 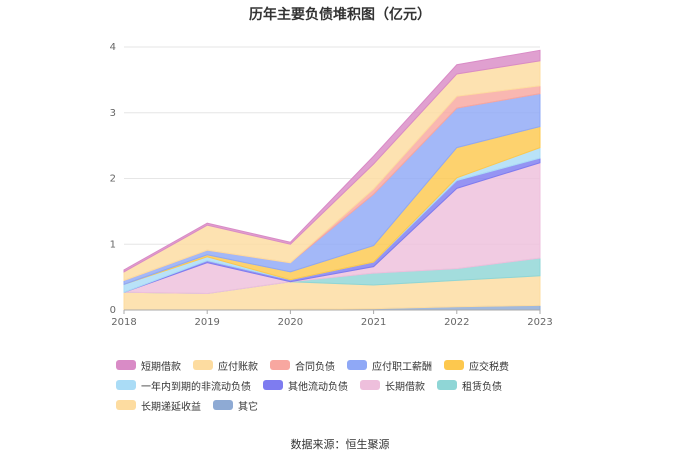 What do you see at coordinates (171, 407) in the screenshot?
I see `legend-label: 长期递延收益` at bounding box center [171, 407].